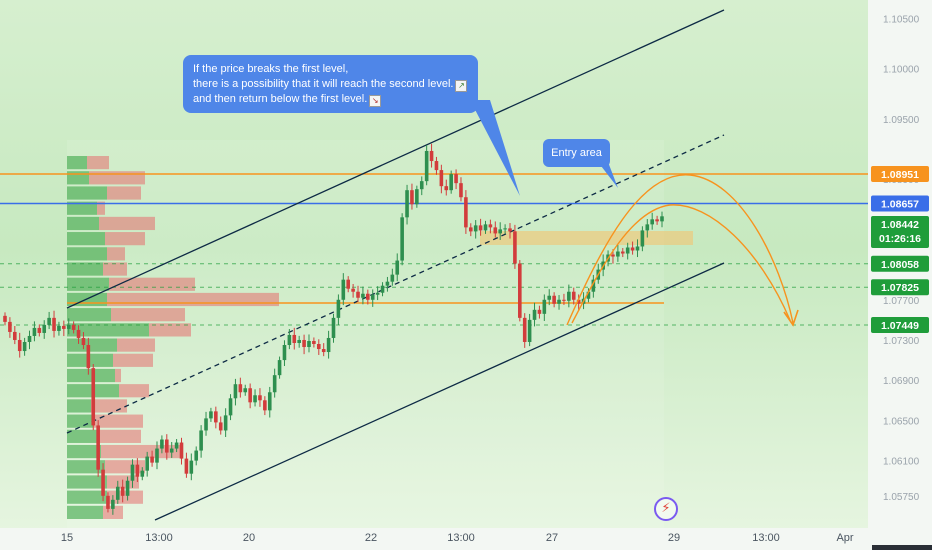  What do you see at coordinates (466, 539) in the screenshot?
I see `time-axis-panel` at bounding box center [466, 539].